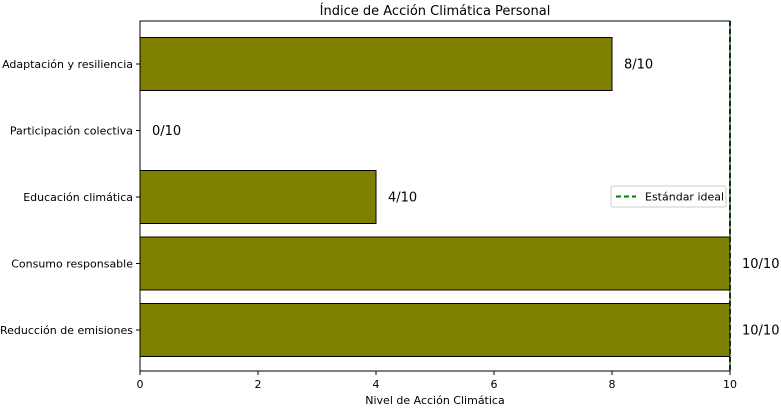 Image resolution: width=781 pixels, height=410 pixels. What do you see at coordinates (258, 384) in the screenshot?
I see `x-tick-label: 2` at bounding box center [258, 384].